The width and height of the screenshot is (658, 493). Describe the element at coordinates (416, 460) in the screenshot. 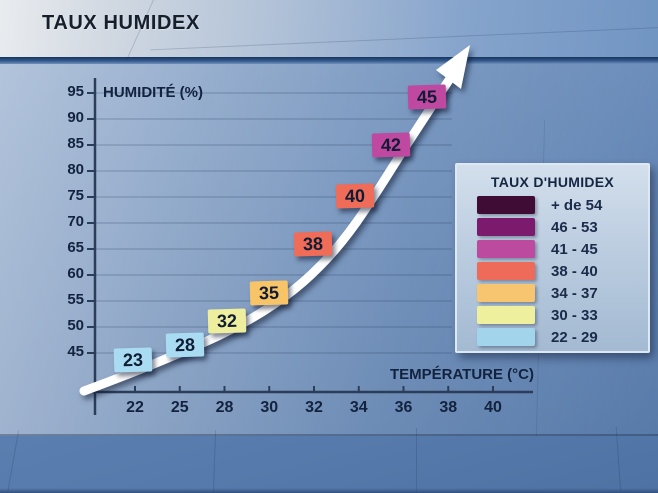

I see `background-gridline` at that location.